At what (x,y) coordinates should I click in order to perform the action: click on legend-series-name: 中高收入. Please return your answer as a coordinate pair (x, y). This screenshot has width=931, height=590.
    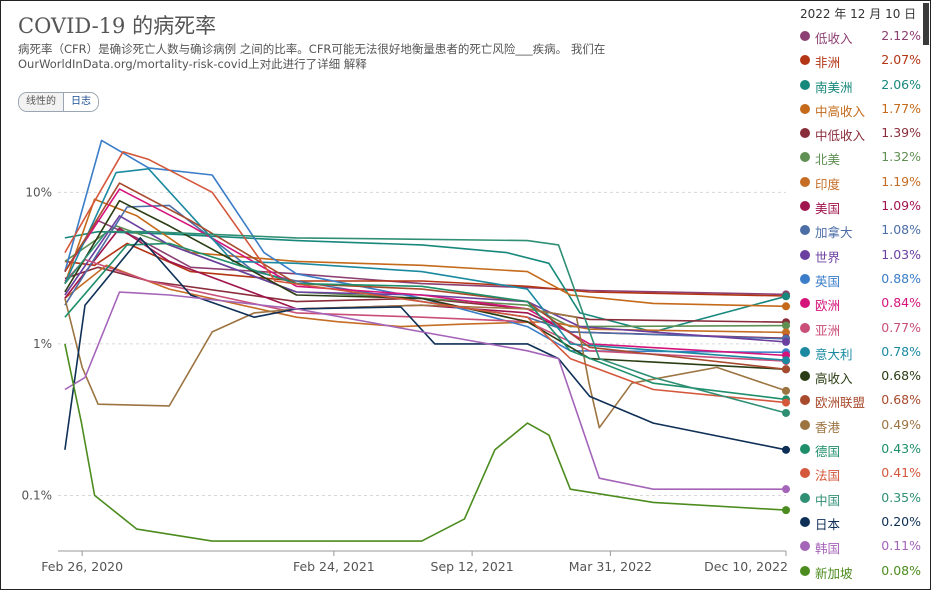
    Looking at the image, I should click on (840, 111).